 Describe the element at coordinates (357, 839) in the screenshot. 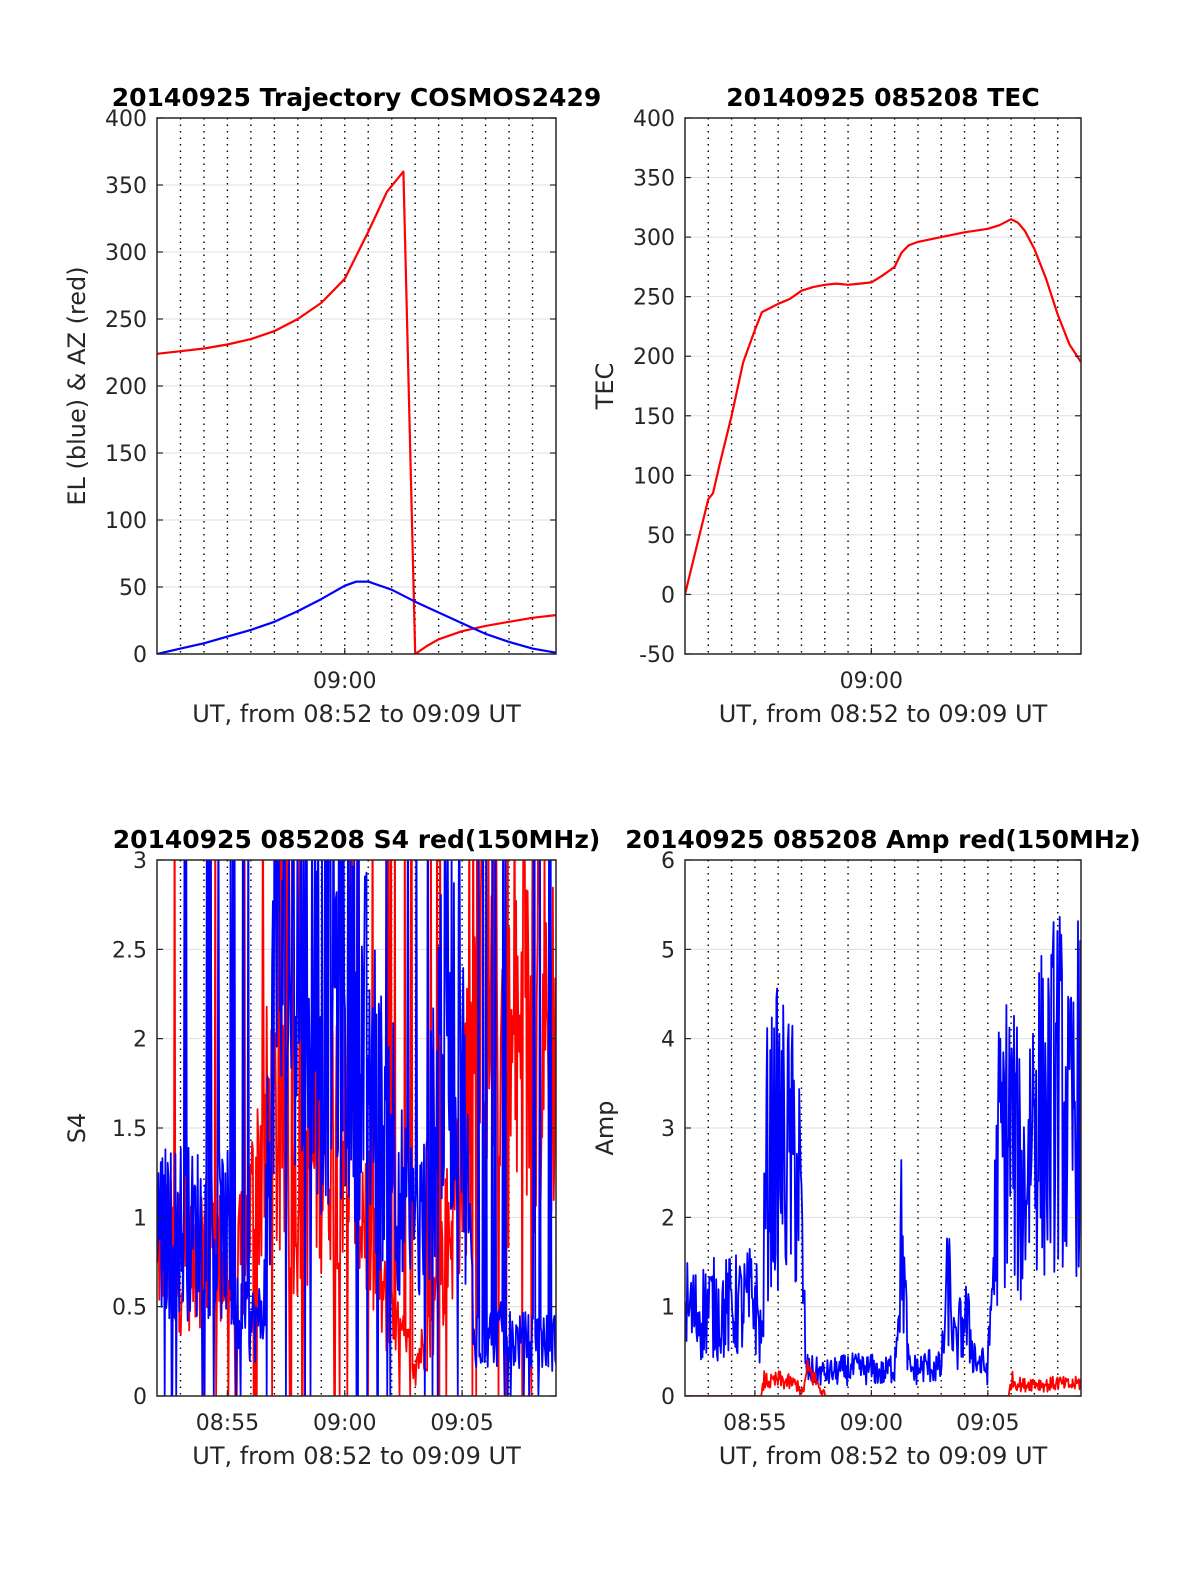

I see `chart-title: 20140925 085208 S4 red(150MHz)` at that location.